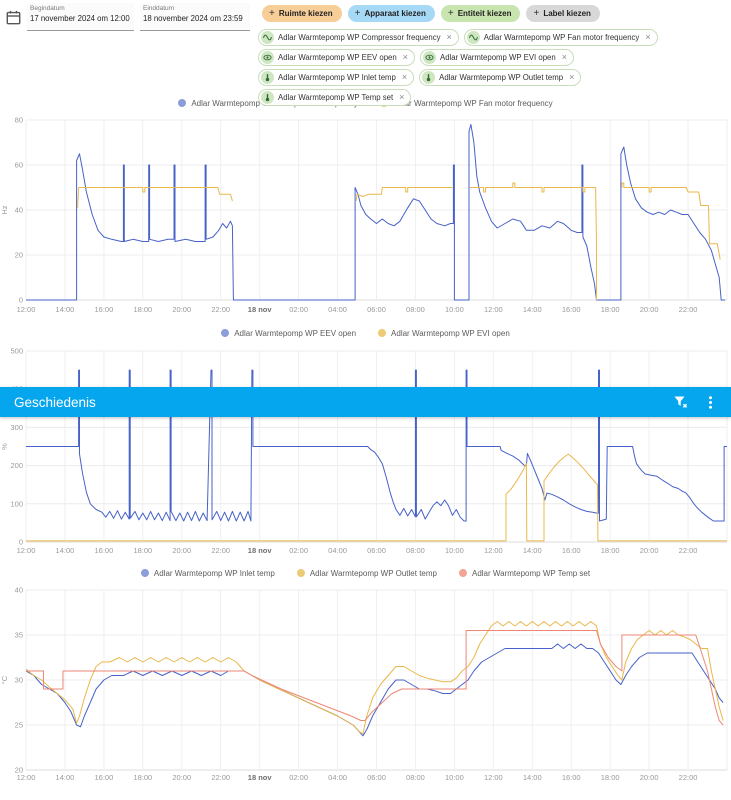  What do you see at coordinates (484, 13) in the screenshot?
I see `filter-button-label: Entiteit kiezen` at bounding box center [484, 13].